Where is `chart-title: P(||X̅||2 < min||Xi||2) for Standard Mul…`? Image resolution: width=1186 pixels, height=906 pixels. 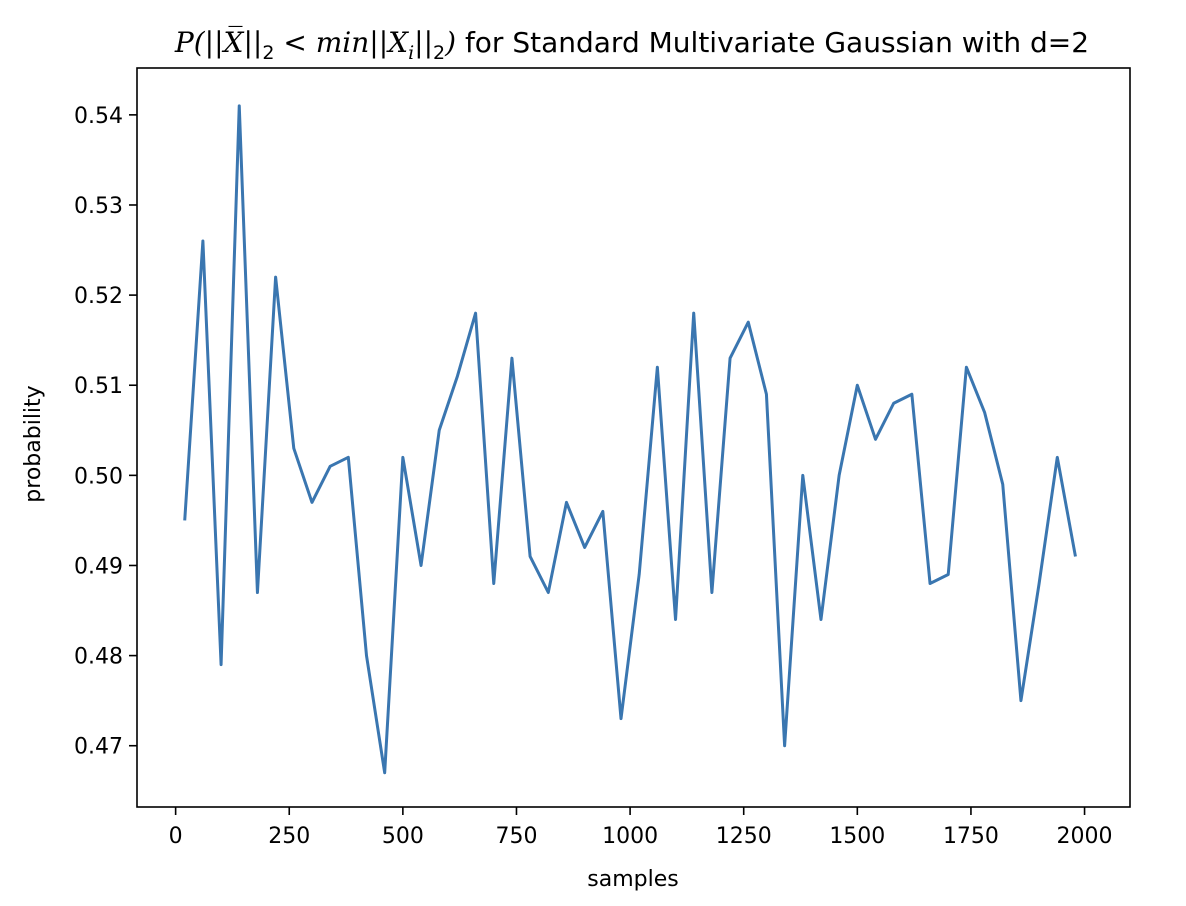
chart-title: P(||X̅||2 < min||Xi||2) for Standard Mul… is located at coordinates (631, 45).